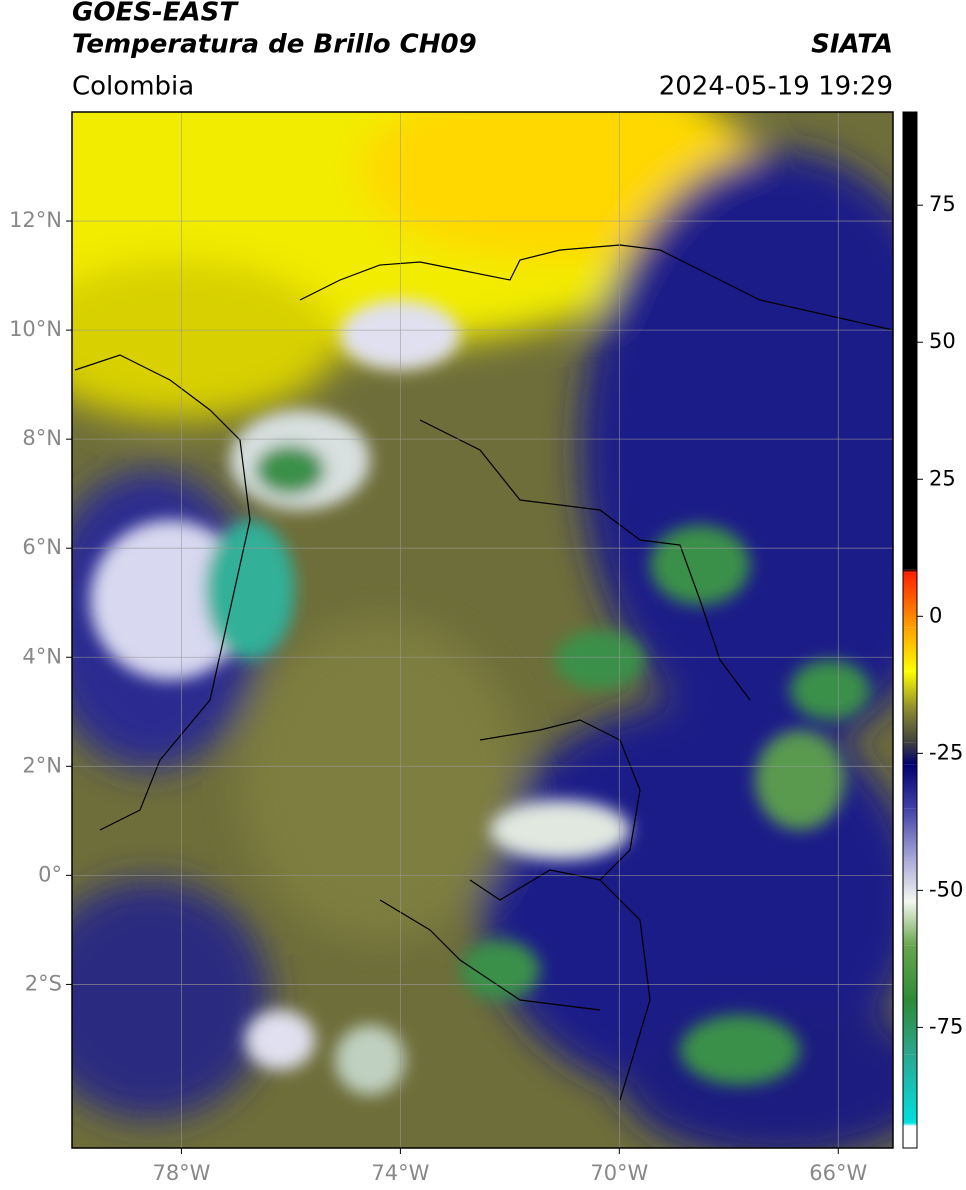  What do you see at coordinates (35, 329) in the screenshot?
I see `y-tick-label: 10°N` at bounding box center [35, 329].